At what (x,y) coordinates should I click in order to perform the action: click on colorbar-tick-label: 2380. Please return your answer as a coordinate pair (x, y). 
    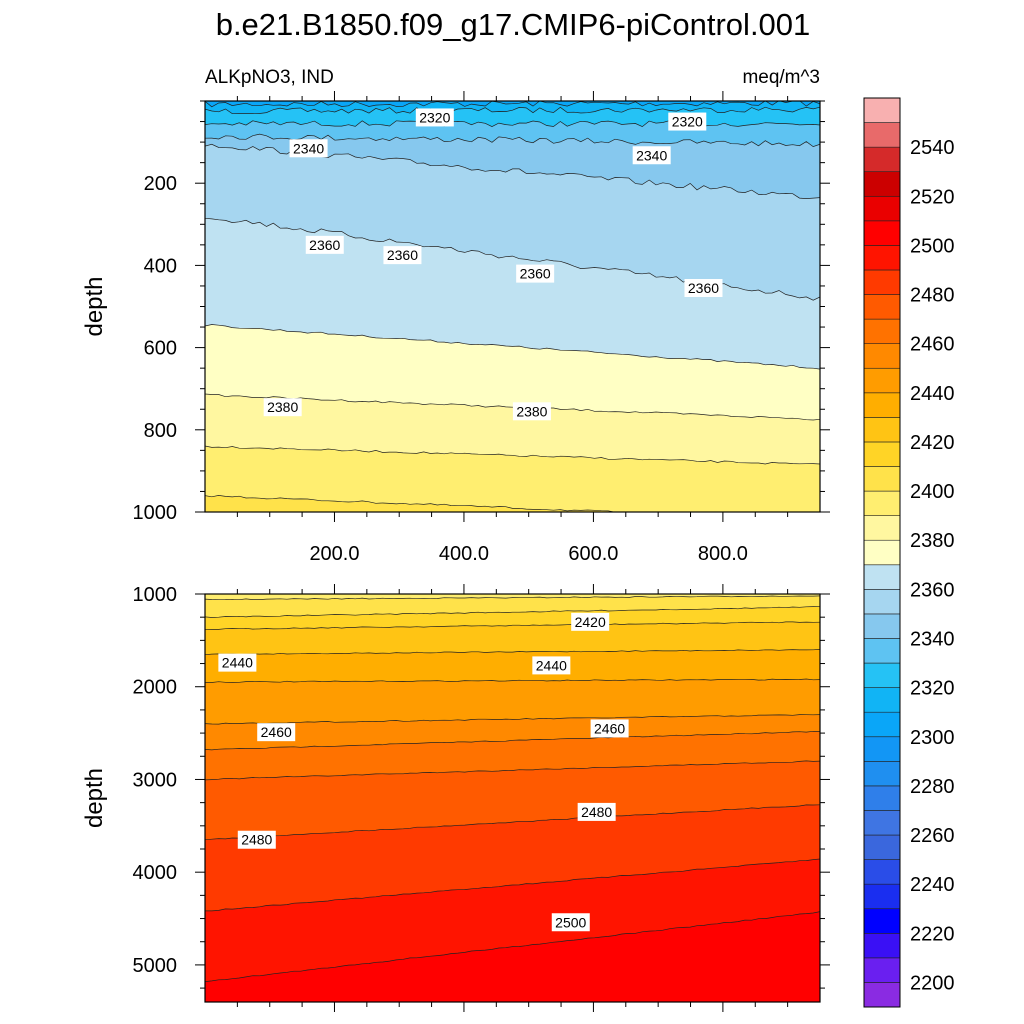
    Looking at the image, I should click on (932, 541).